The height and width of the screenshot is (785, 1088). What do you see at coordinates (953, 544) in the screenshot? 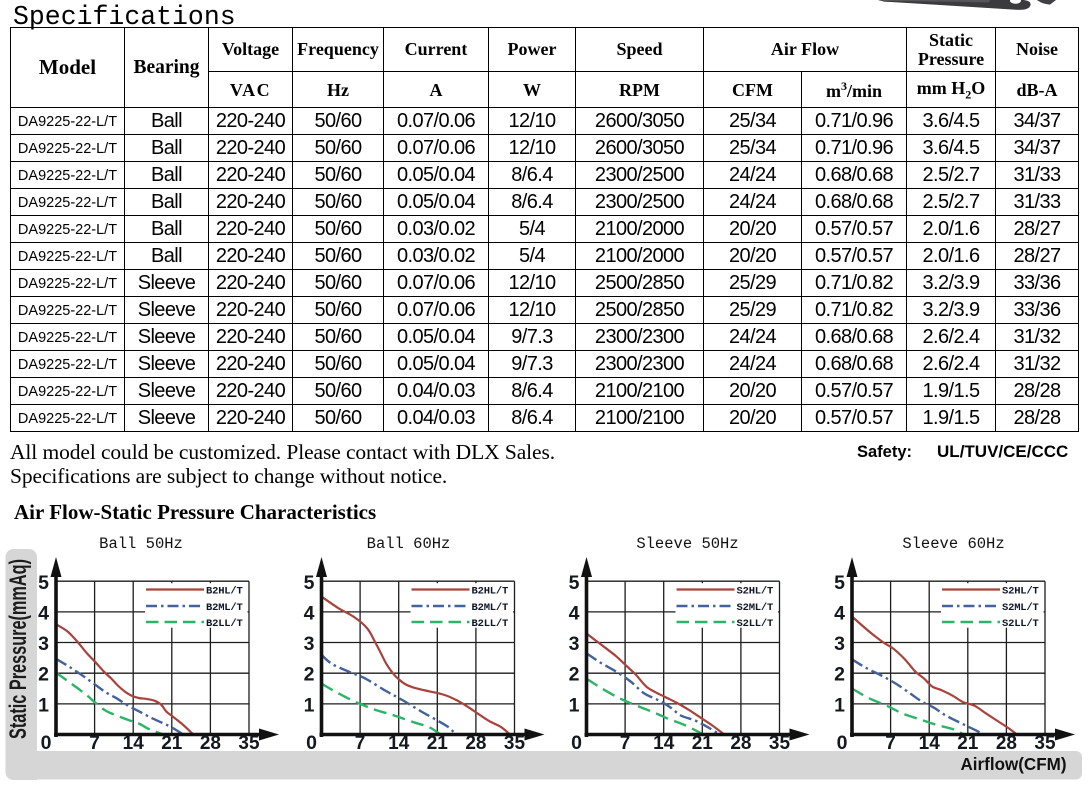
I see `svg-text: Sleeve 60Hz` at bounding box center [953, 544].